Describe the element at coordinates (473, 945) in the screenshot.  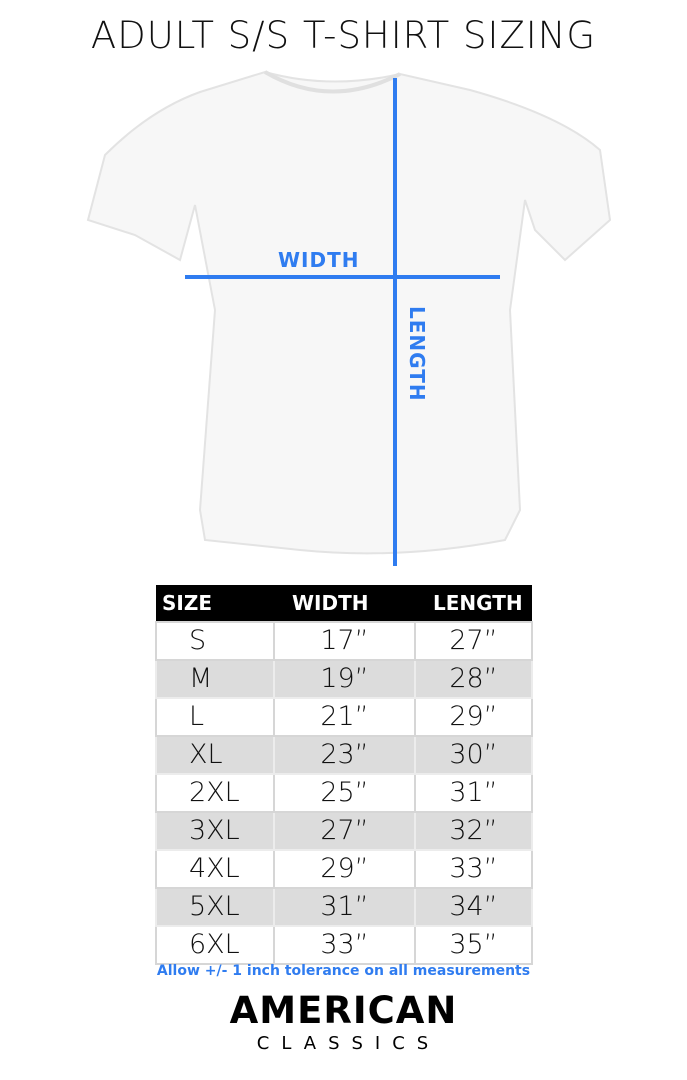
I see `length-cell: 35”` at that location.